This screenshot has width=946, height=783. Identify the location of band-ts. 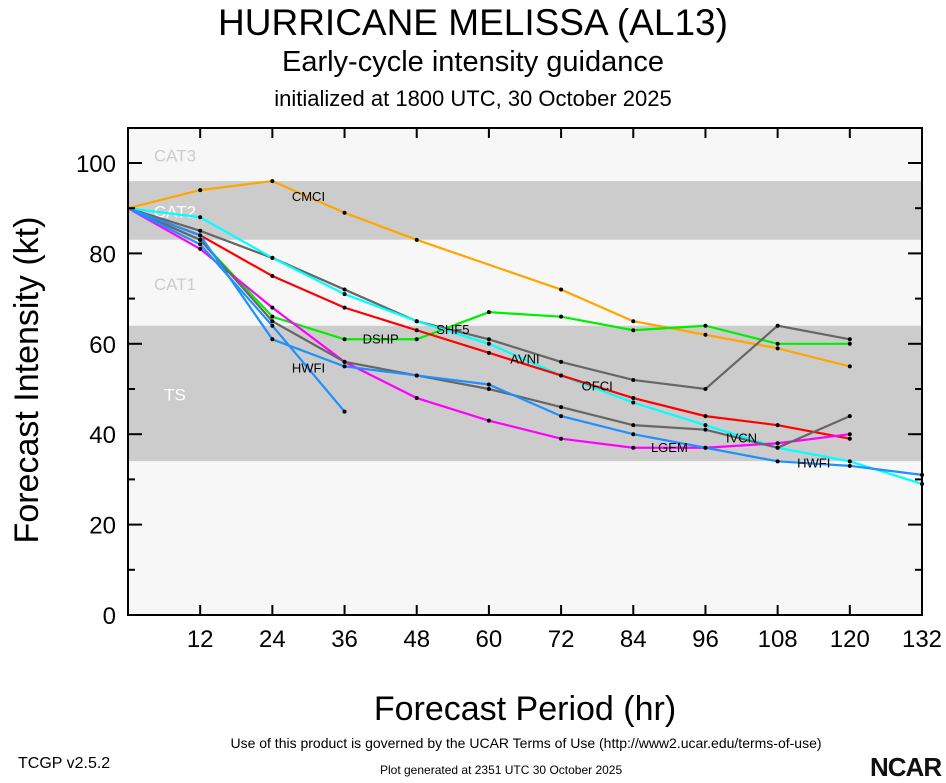
(525, 393).